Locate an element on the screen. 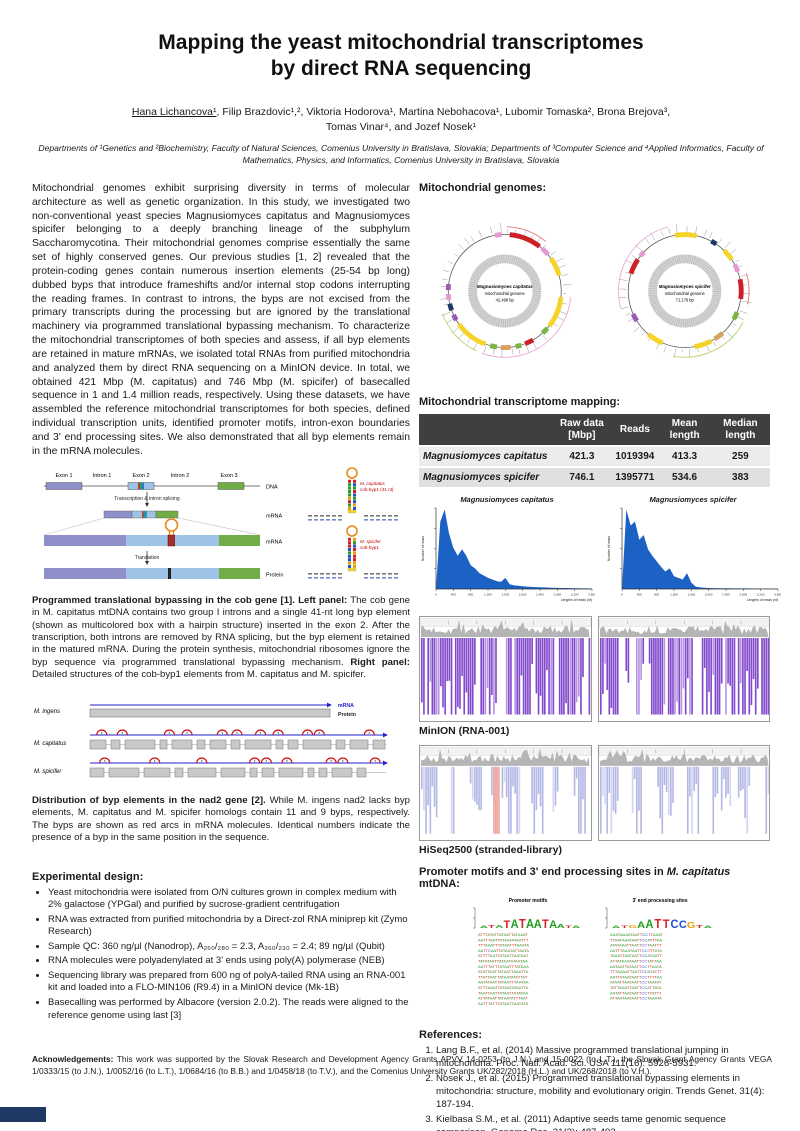 The width and height of the screenshot is (800, 1131). svg-text: ATTTAAATTATAATATAATTA is located at coordinates (503, 987).